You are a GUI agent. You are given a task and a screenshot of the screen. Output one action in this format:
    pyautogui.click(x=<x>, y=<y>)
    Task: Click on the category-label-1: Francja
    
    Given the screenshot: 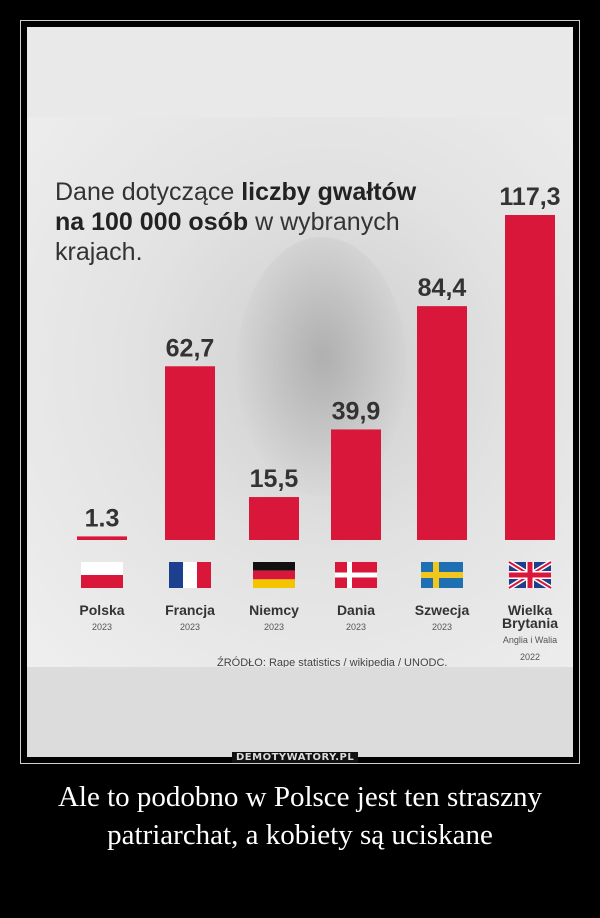 What is the action you would take?
    pyautogui.click(x=190, y=610)
    